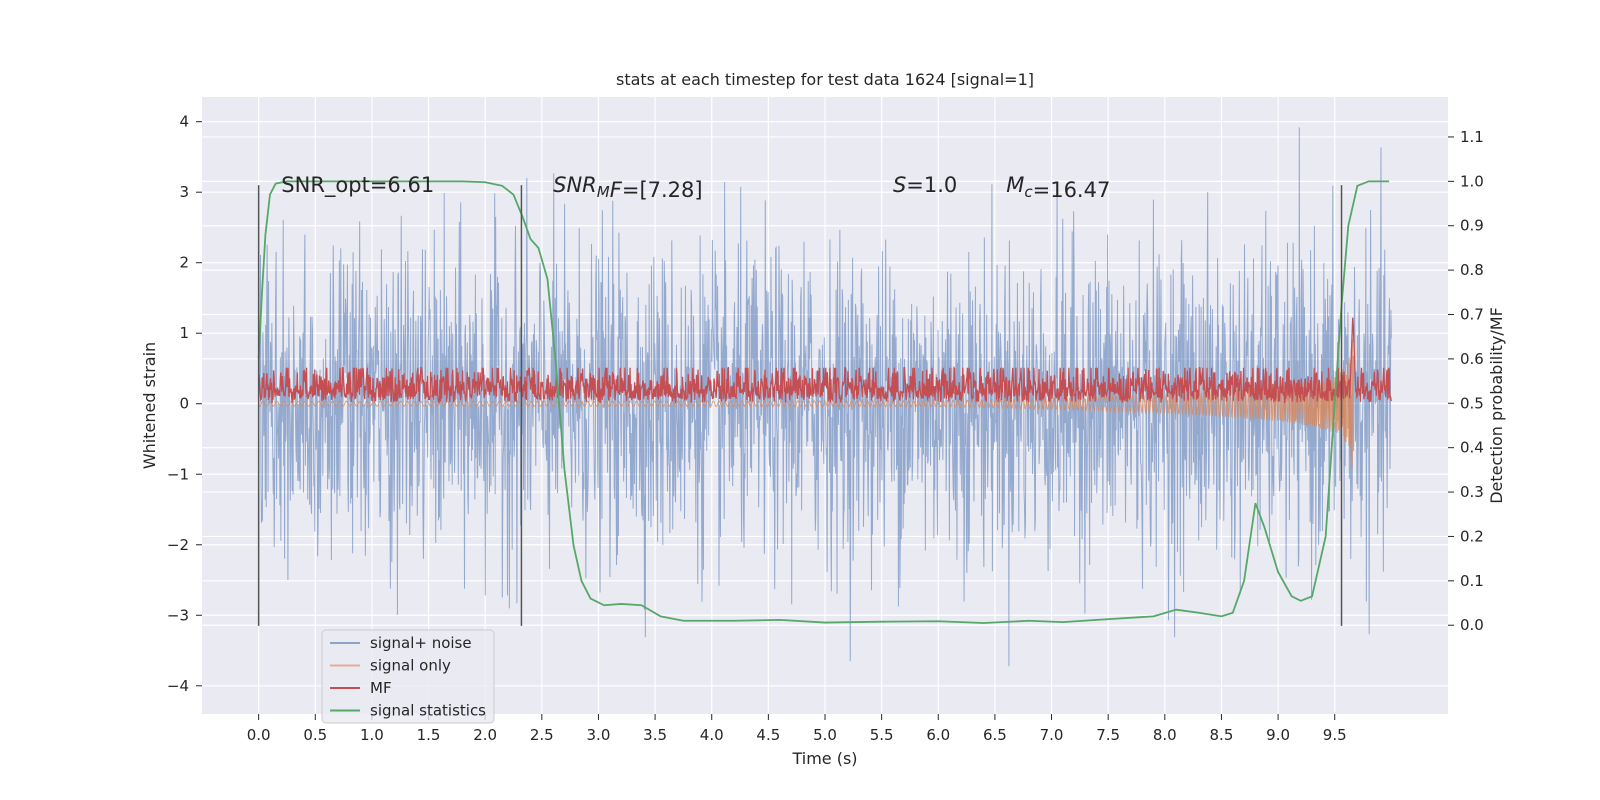 The height and width of the screenshot is (800, 1600). I want to click on annotation-value: [7.28], so click(670, 190).